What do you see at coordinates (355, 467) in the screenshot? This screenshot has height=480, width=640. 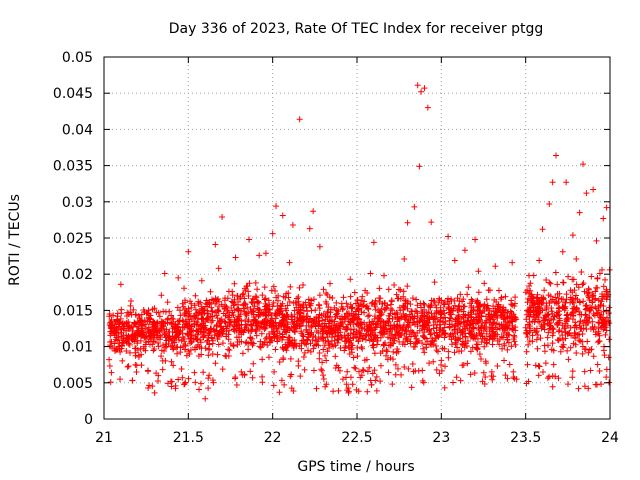 I see `x-axis-label: GPS time / hours` at bounding box center [355, 467].